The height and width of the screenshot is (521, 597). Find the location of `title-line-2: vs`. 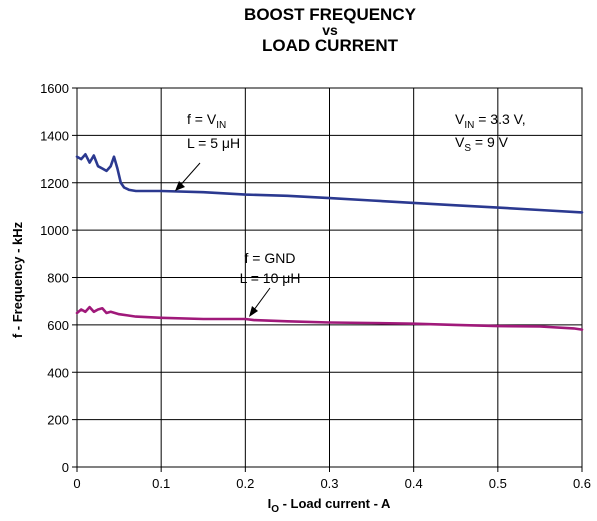

title-line-2: vs is located at coordinates (330, 30).